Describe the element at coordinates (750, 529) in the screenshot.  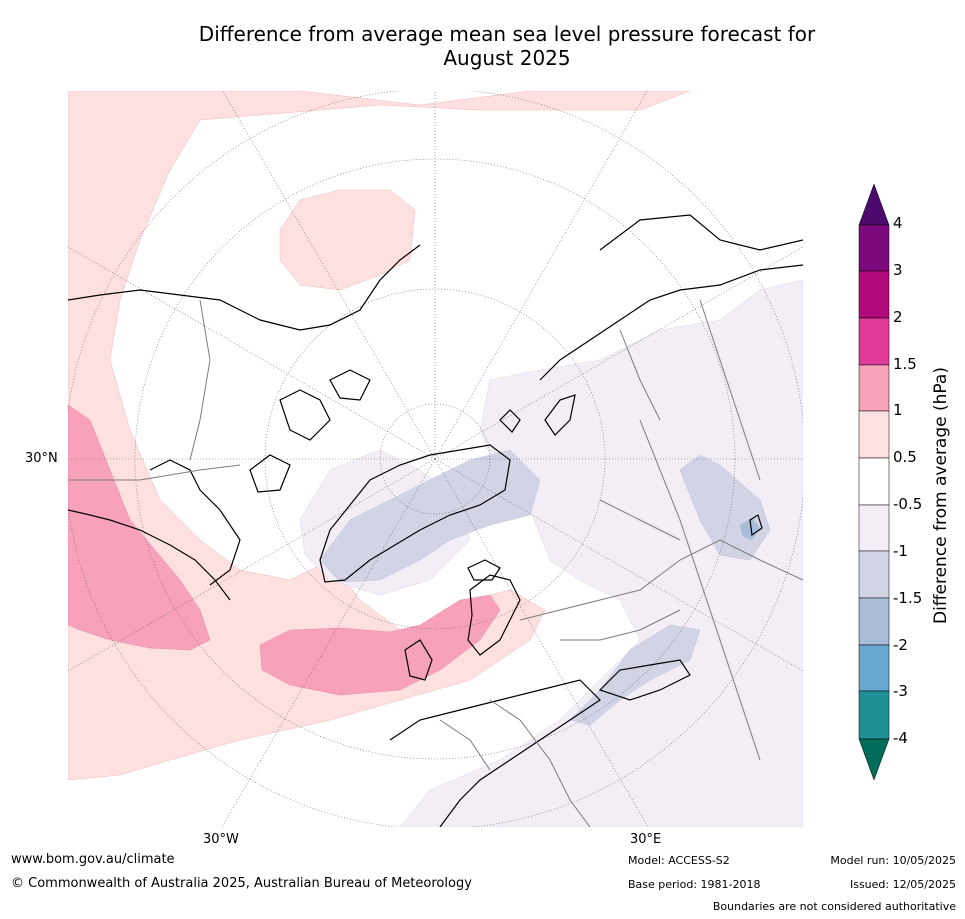
I see `anomaly-region-neg-1.5` at that location.